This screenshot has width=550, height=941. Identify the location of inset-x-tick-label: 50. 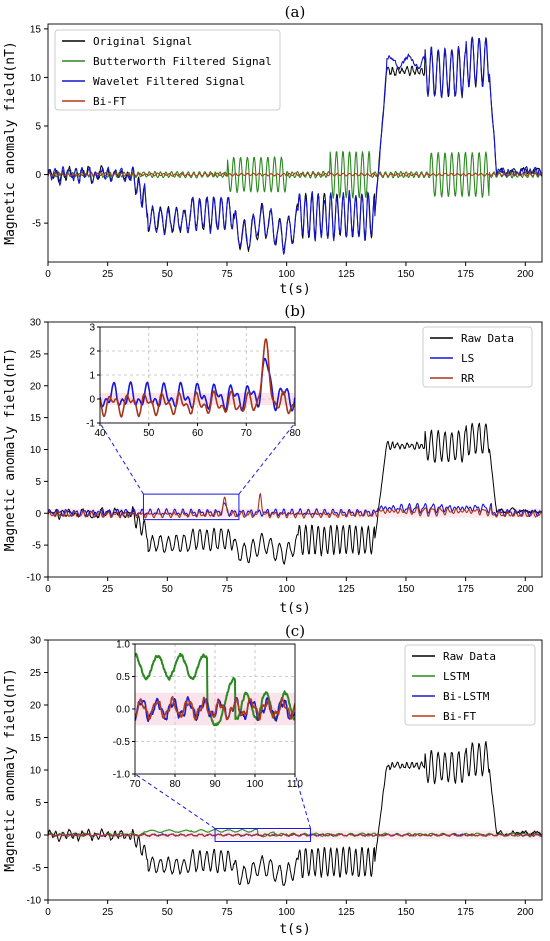
(149, 433).